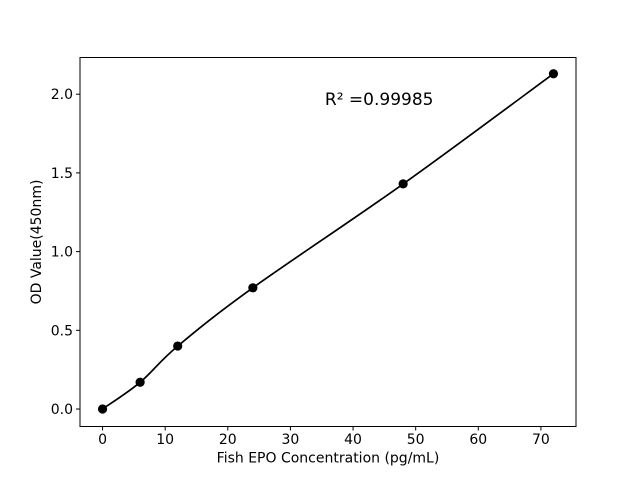 The width and height of the screenshot is (640, 480). I want to click on x-axis-ticks: 0 10 20 30 40 50 60 70, so click(324, 437).